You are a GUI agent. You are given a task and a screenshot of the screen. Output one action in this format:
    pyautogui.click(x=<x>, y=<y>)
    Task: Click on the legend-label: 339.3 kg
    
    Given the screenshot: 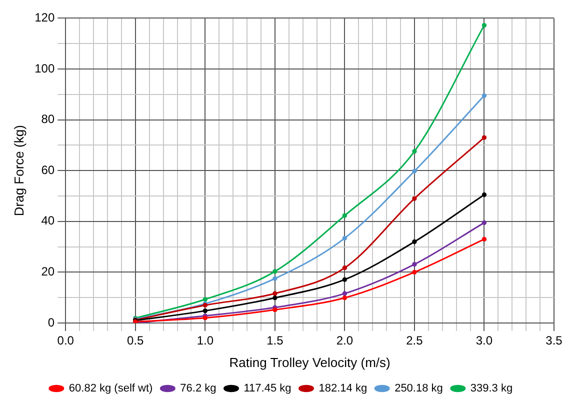 What is the action you would take?
    pyautogui.click(x=491, y=388)
    